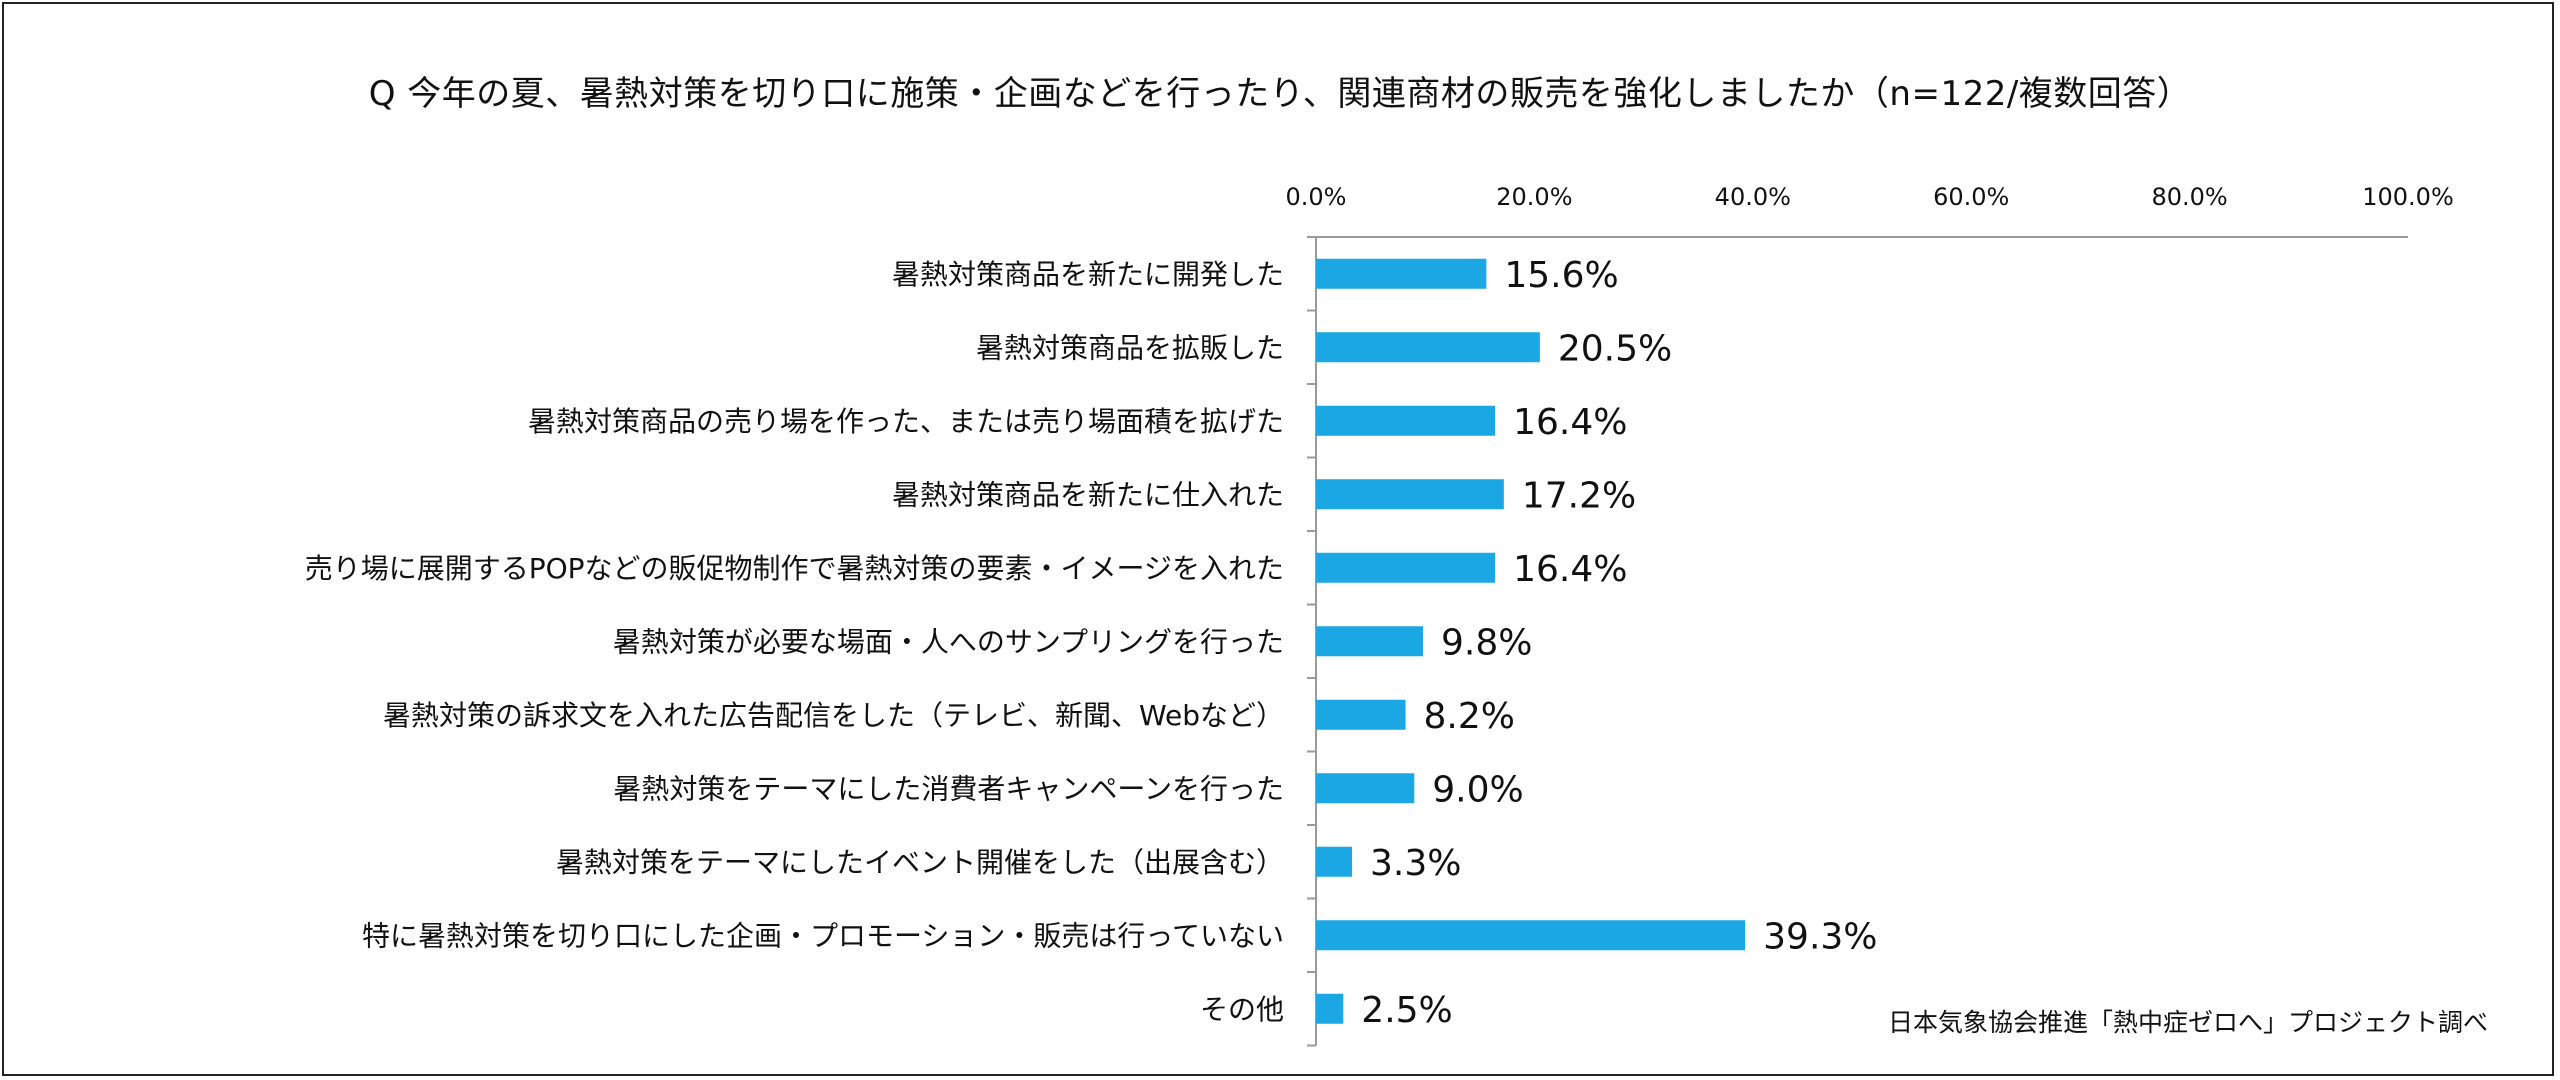 The width and height of the screenshot is (2560, 1080). What do you see at coordinates (833, 715) in the screenshot?
I see `category-label: 暑熱対策の訴求文を入れた広告配信をした（テレビ、新聞、Webなど）` at bounding box center [833, 715].